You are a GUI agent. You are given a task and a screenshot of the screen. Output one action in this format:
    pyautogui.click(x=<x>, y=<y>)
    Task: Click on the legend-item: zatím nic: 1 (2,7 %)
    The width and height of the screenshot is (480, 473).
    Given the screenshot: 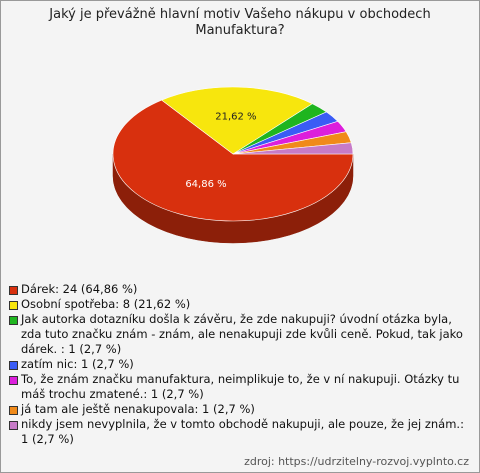 What is the action you would take?
    pyautogui.click(x=240, y=364)
    